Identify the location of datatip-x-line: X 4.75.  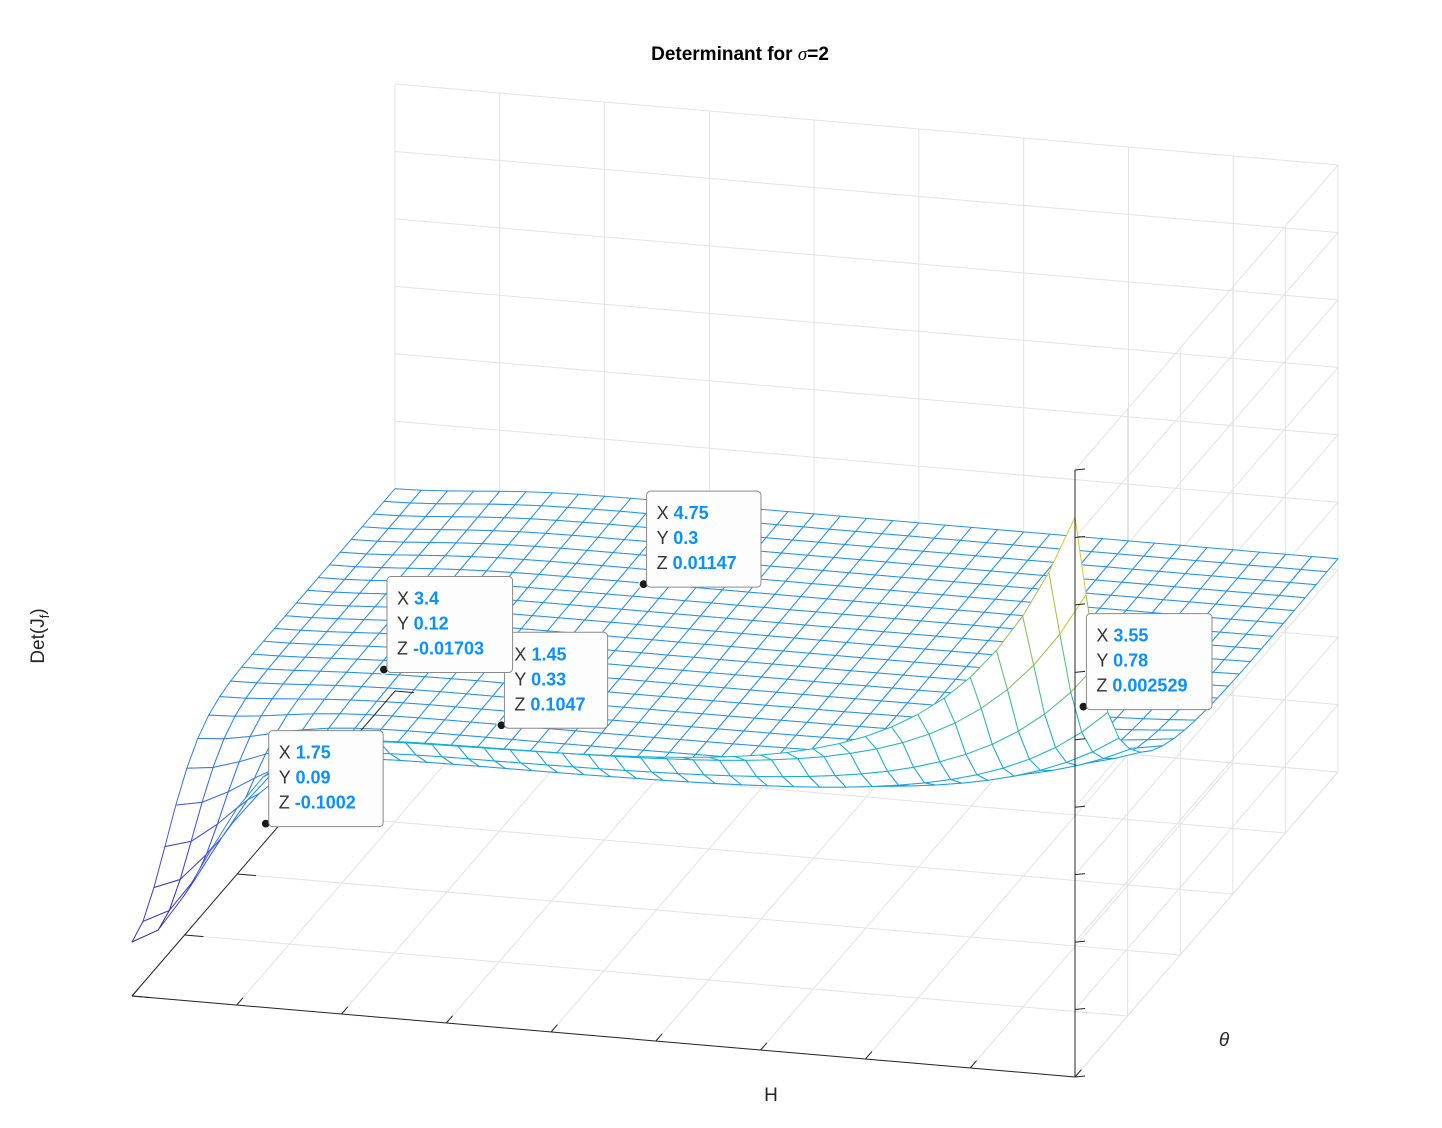
(683, 513).